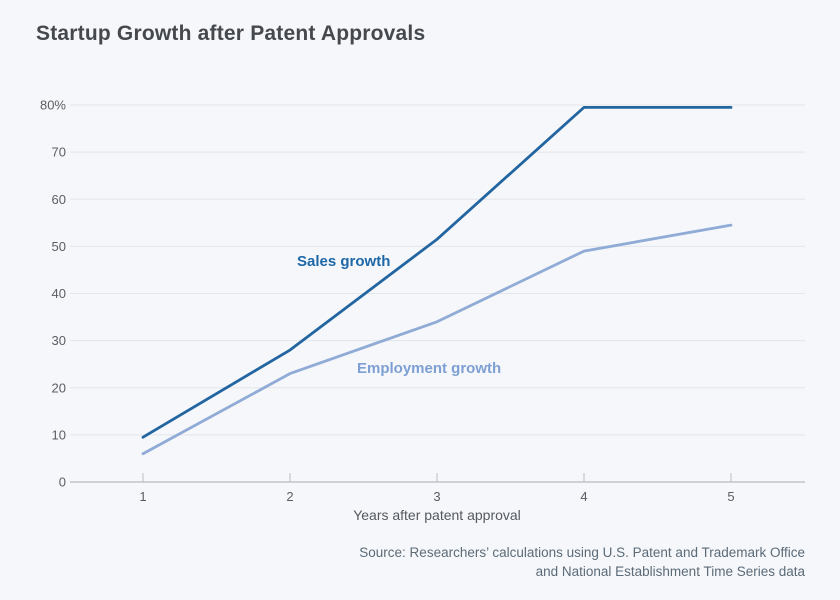  What do you see at coordinates (289, 496) in the screenshot?
I see `x-tick-label: 2` at bounding box center [289, 496].